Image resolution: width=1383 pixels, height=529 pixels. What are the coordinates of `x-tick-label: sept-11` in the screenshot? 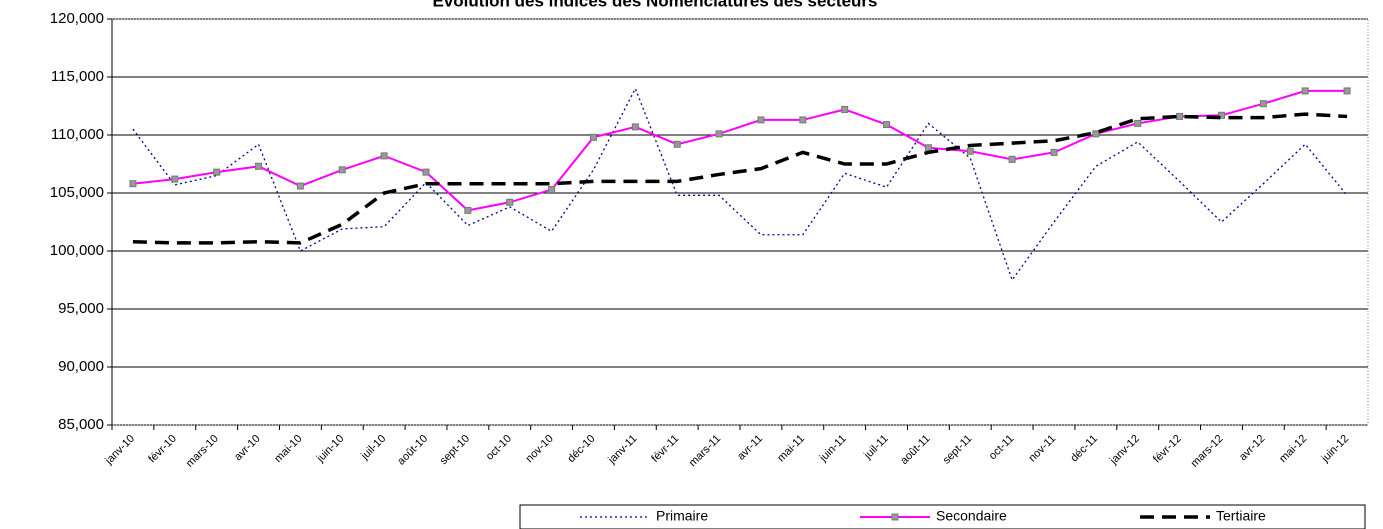 It's located at (958, 450).